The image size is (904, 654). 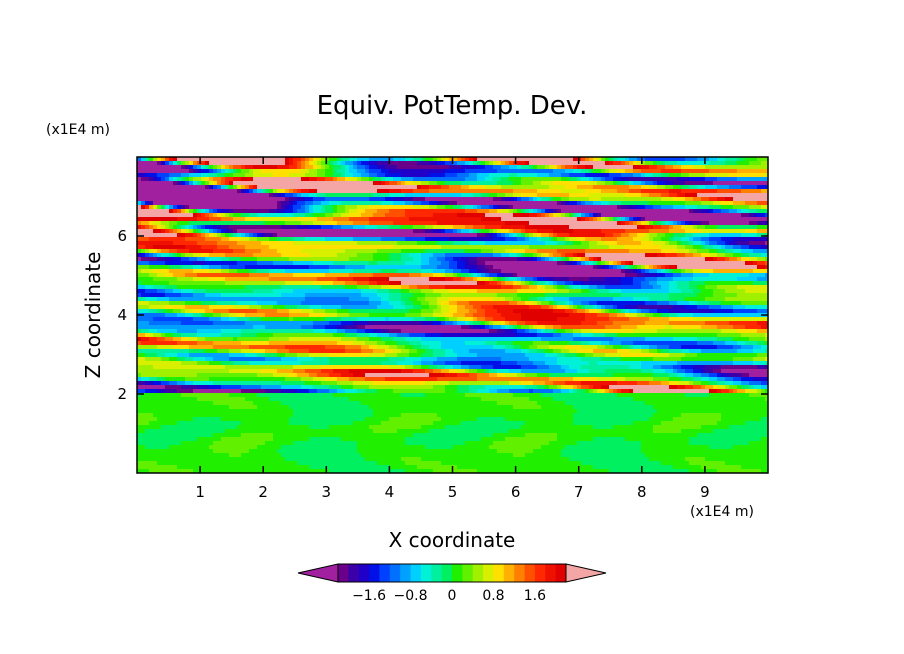 I want to click on x-tick-label: 1, so click(x=200, y=492).